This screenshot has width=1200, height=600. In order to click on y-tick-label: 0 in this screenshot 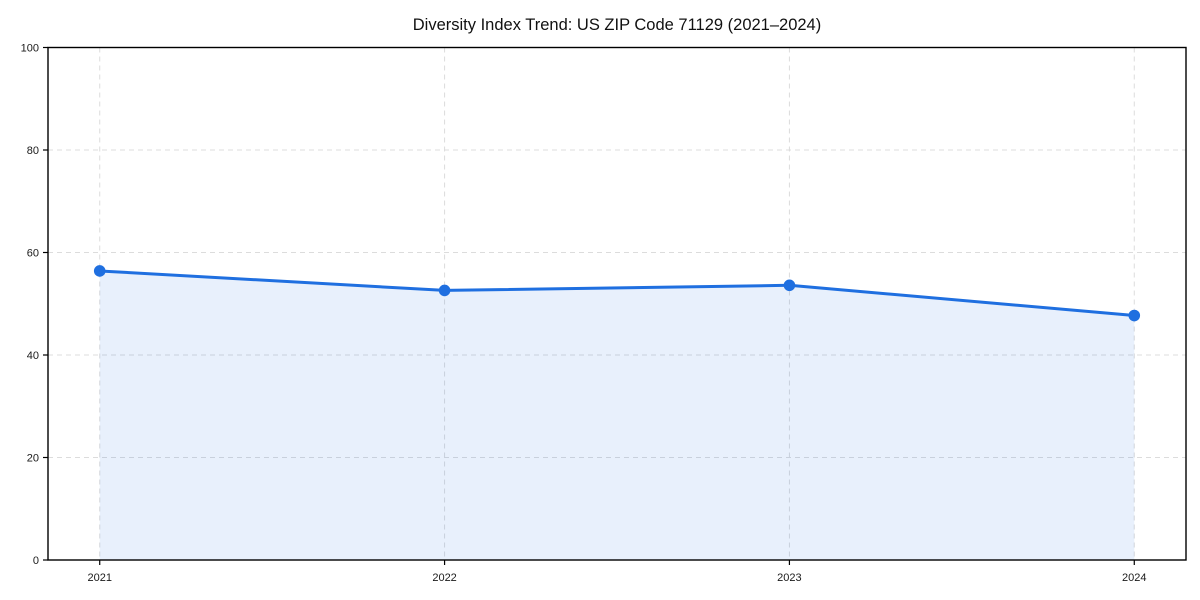, I will do `click(36, 561)`.